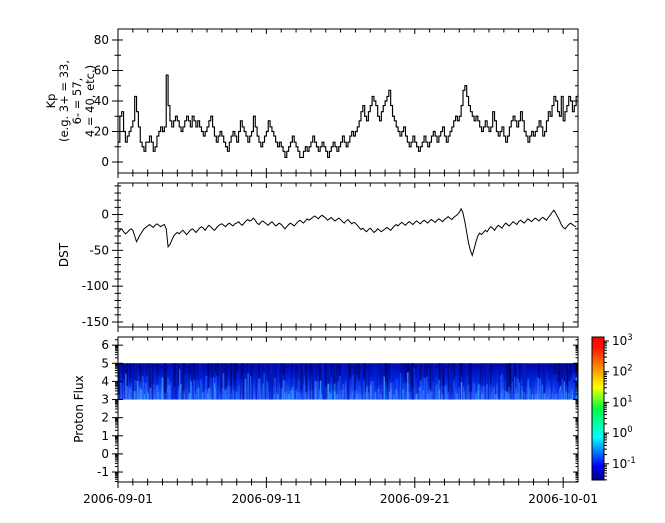  What do you see at coordinates (101, 40) in the screenshot?
I see `y-tick-label: 80` at bounding box center [101, 40].